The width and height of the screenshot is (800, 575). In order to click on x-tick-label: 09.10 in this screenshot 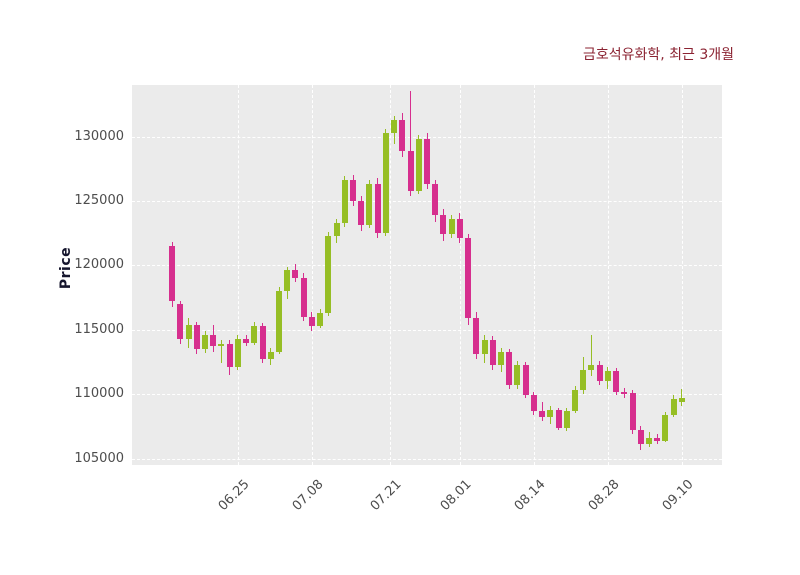, I will do `click(678, 495)`.